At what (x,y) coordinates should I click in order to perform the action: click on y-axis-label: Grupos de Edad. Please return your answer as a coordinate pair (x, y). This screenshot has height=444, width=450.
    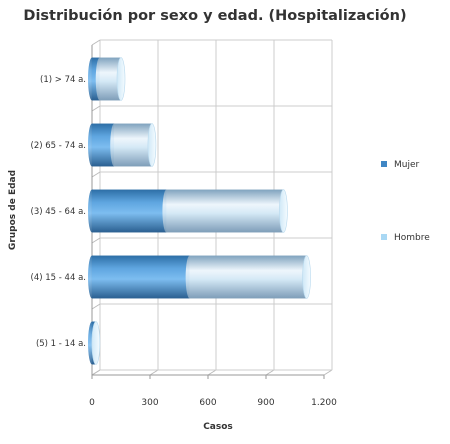
    Looking at the image, I should click on (13, 210).